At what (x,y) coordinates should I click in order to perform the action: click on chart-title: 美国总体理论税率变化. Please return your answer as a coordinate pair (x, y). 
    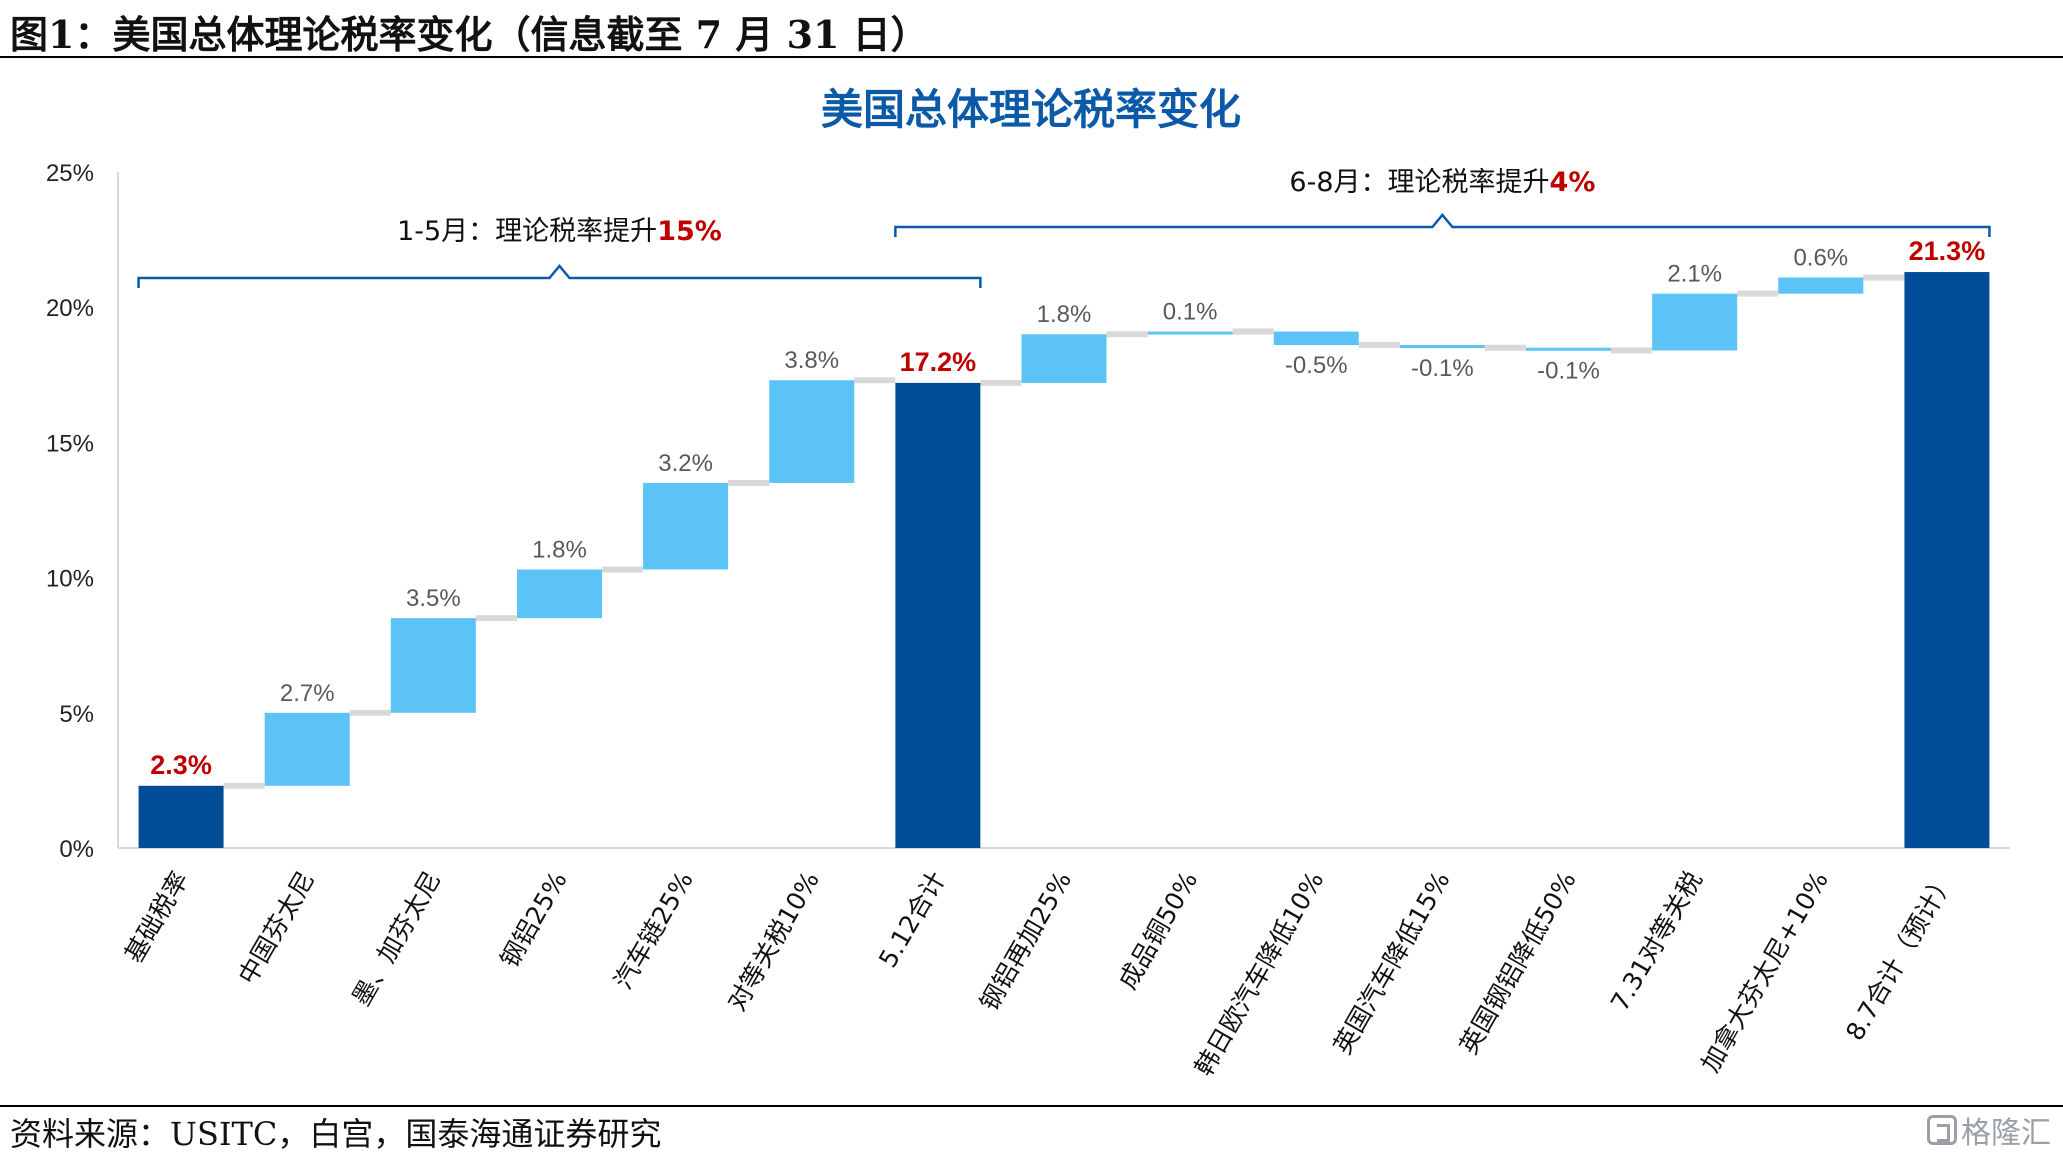
    Looking at the image, I should click on (1031, 109).